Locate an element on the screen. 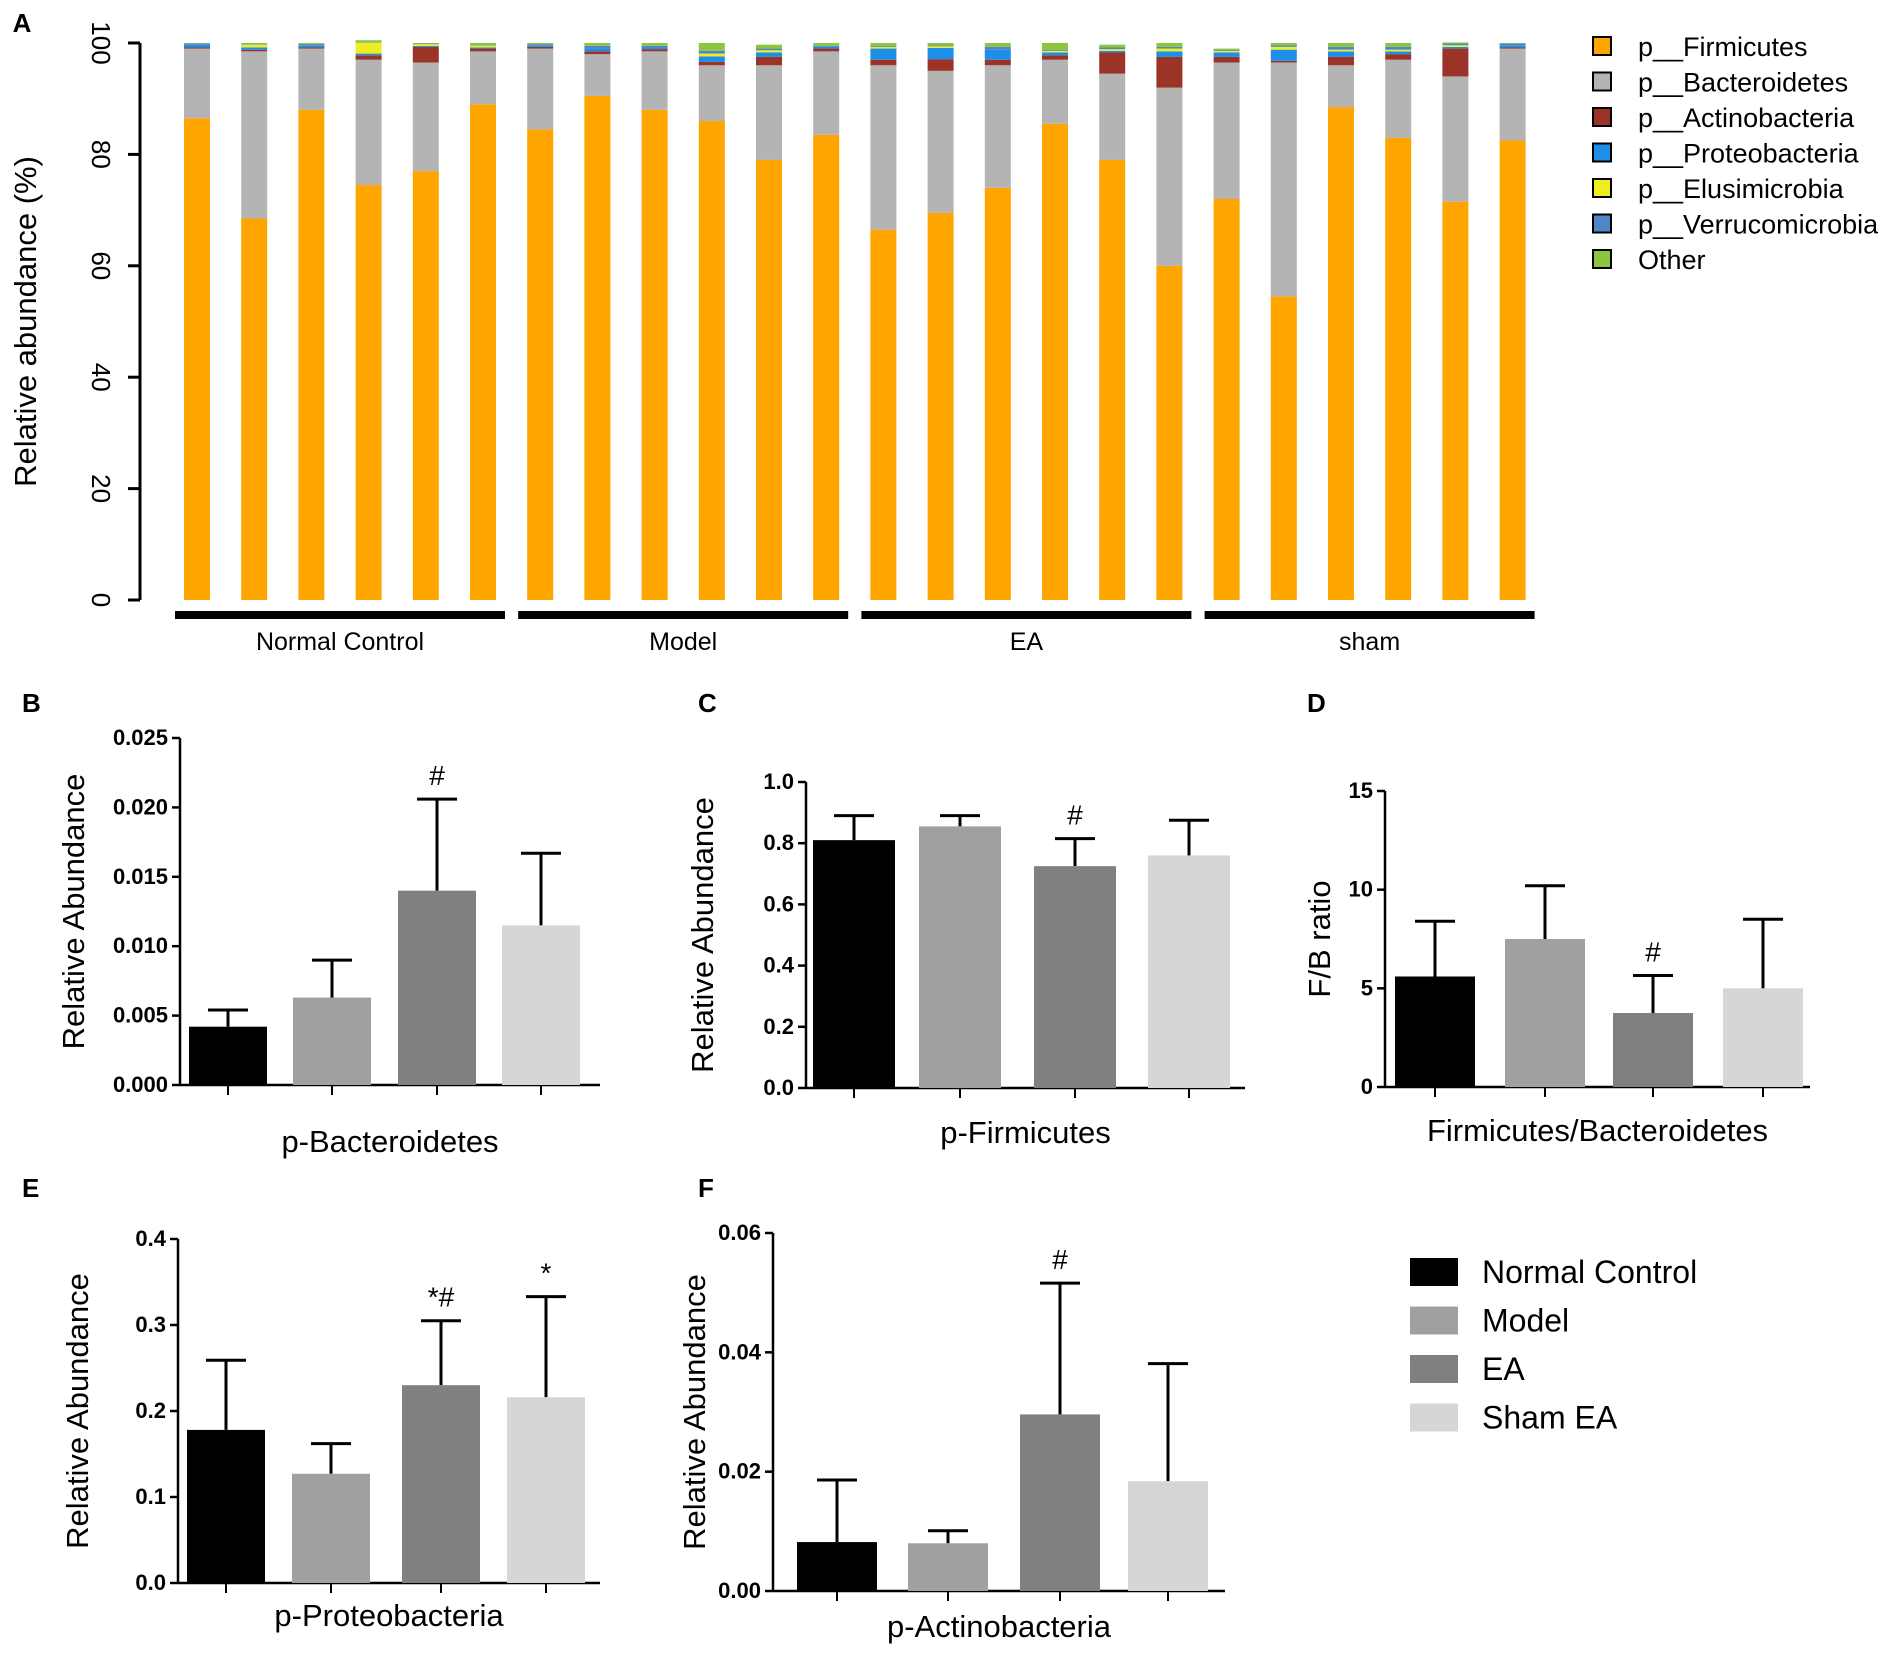  tick-label: 0.6 is located at coordinates (778, 903).